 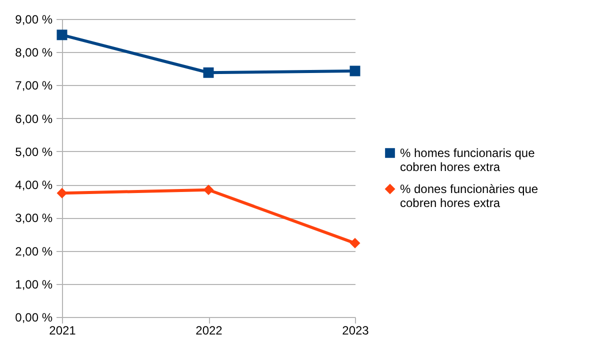 I want to click on y-tick-label: 2,00 %, so click(x=34, y=251).